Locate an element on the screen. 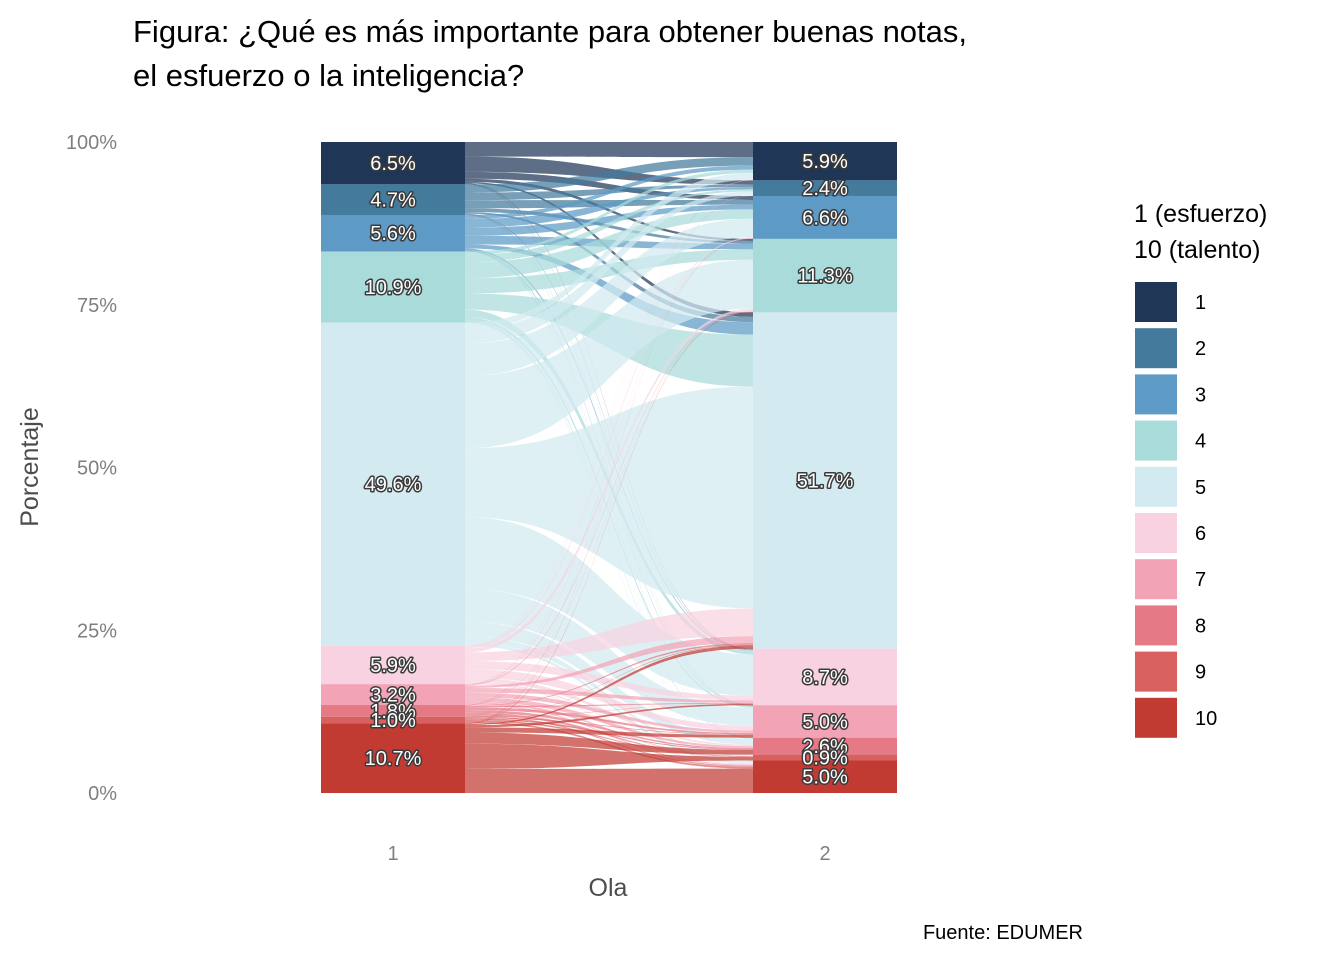 The image size is (1344, 960). bar-segment-label: 6.5% is located at coordinates (393, 164).